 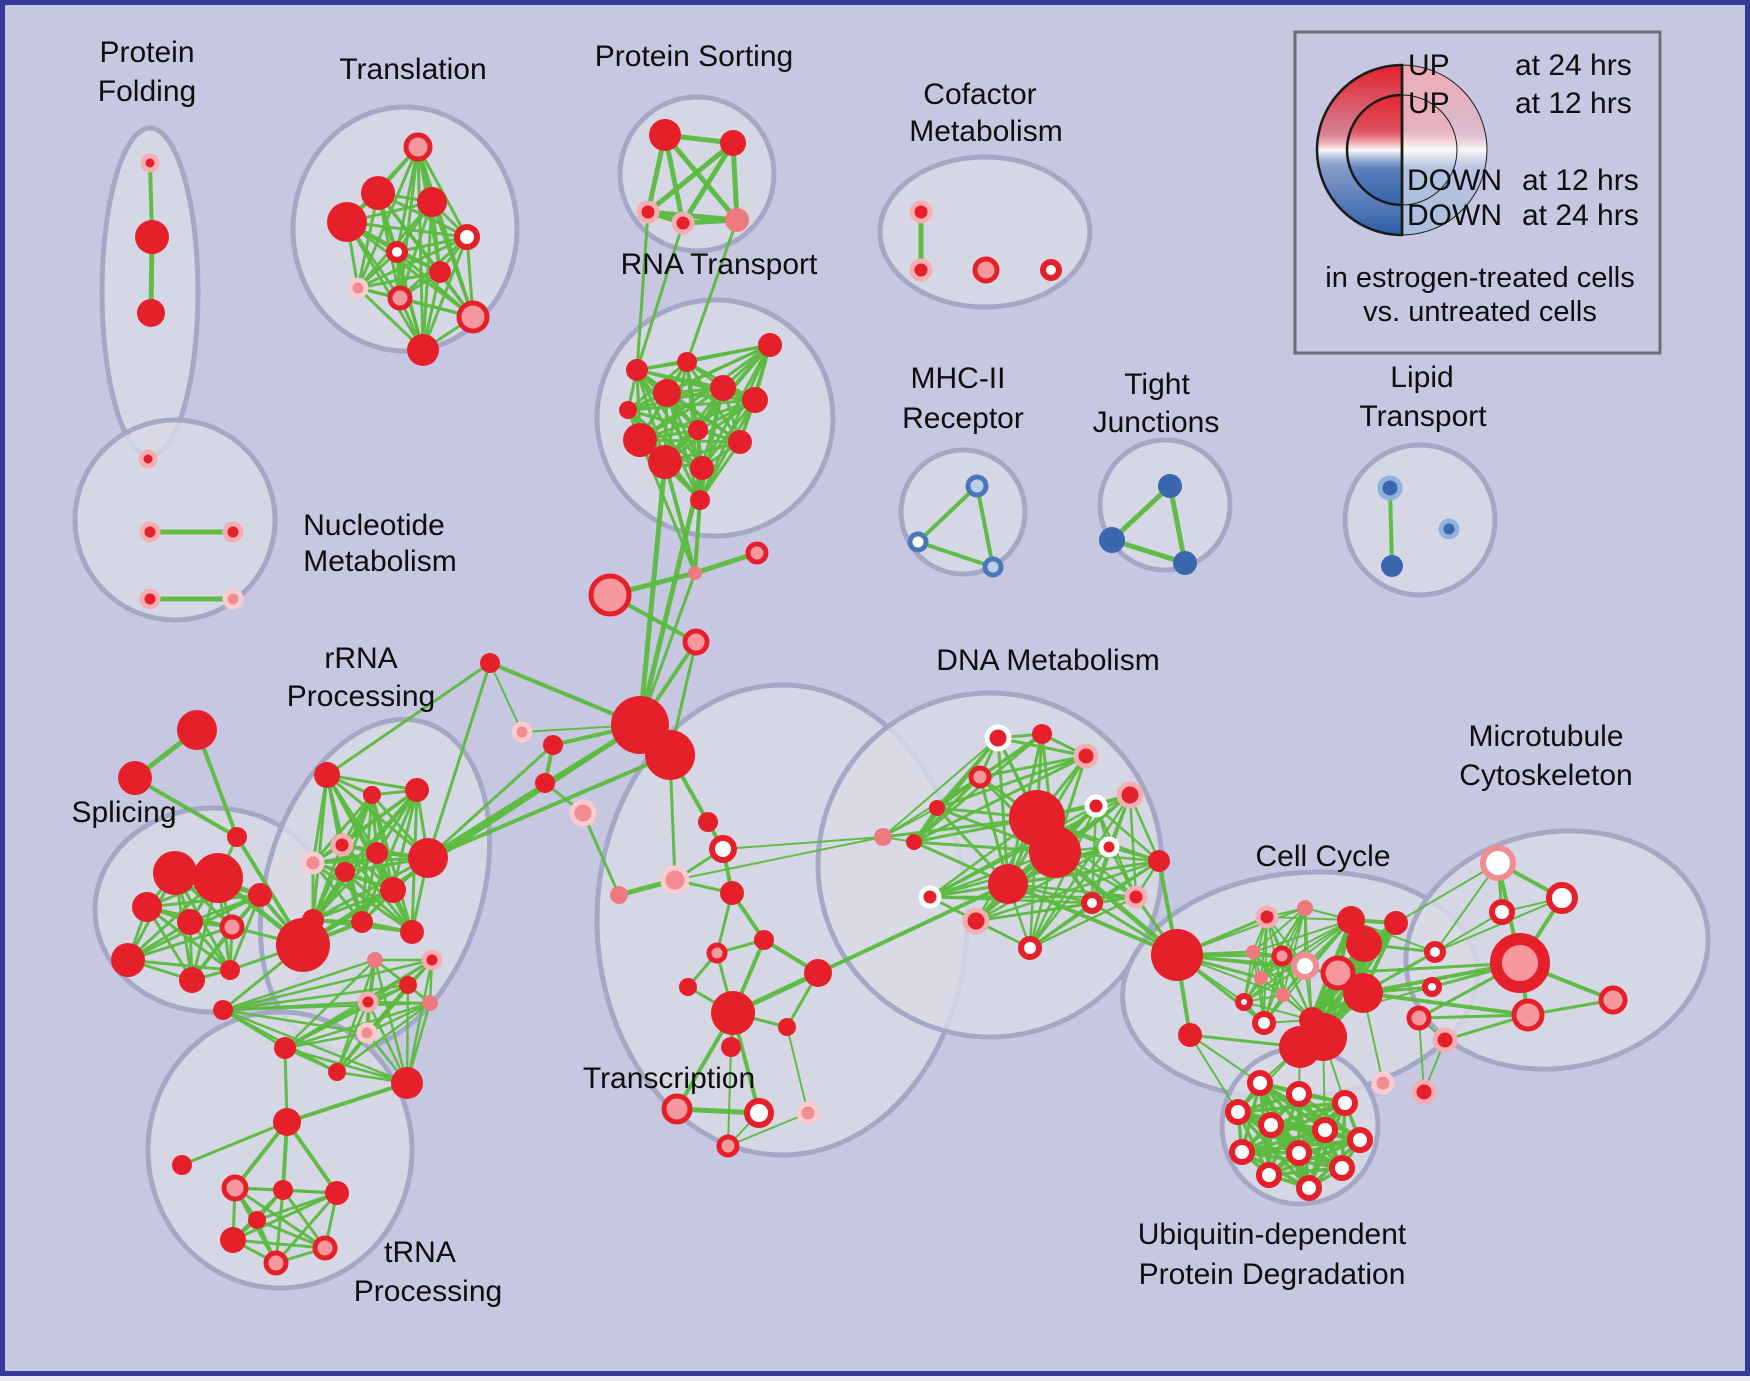 I want to click on network-node-d9, so click(x=1130, y=795).